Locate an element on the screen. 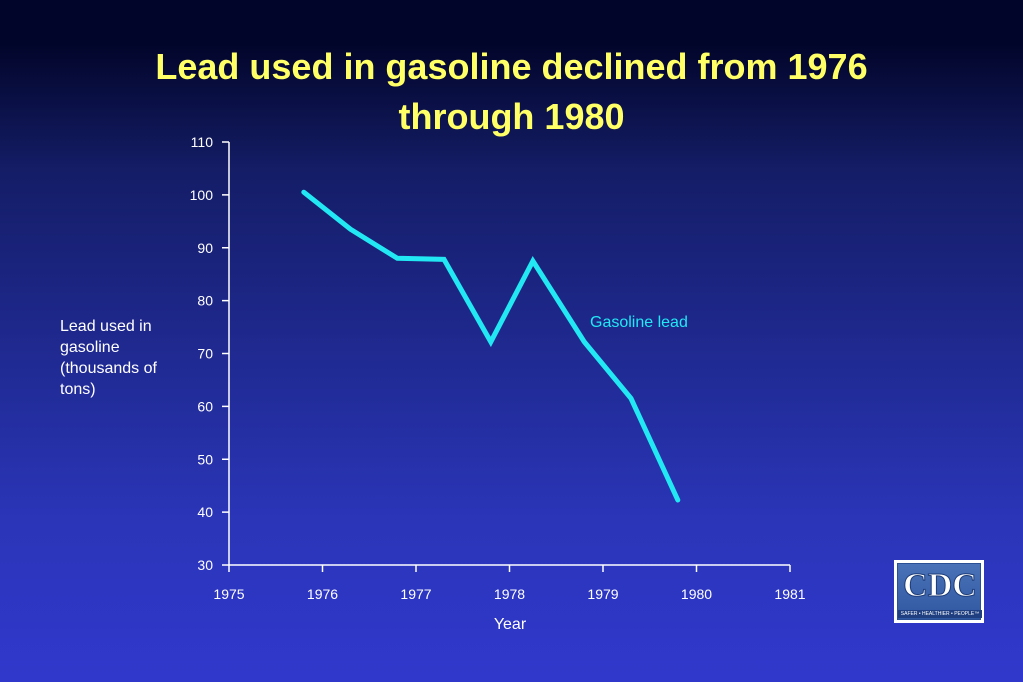 This screenshot has width=1023, height=682. cdc-logo-tagline: SAFER • HEALTHIER • PEOPLE™ is located at coordinates (940, 614).